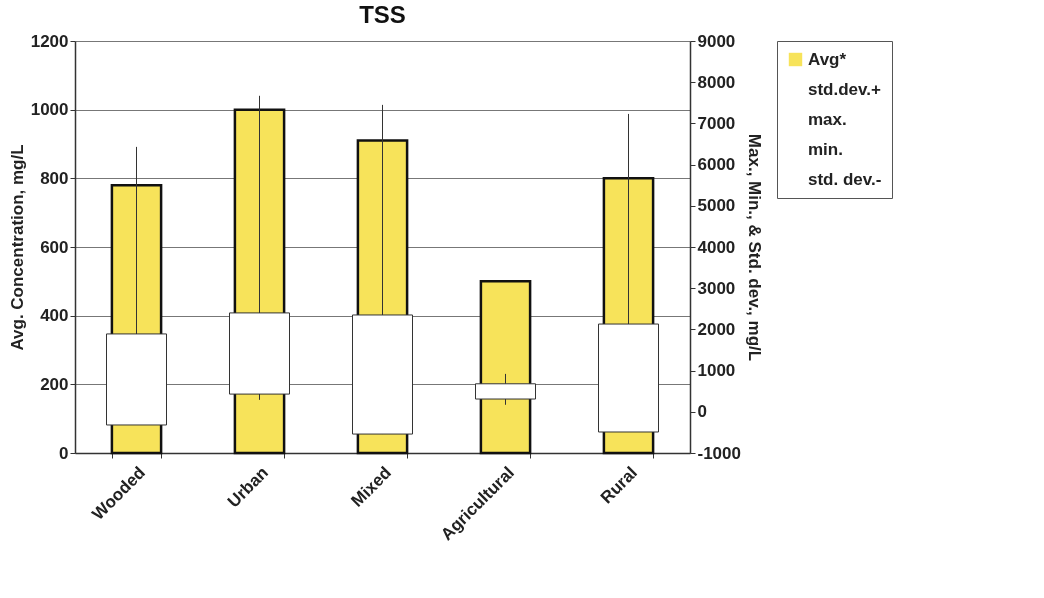 This screenshot has height=598, width=1044. What do you see at coordinates (845, 179) in the screenshot?
I see `text: std. dev.-` at bounding box center [845, 179].